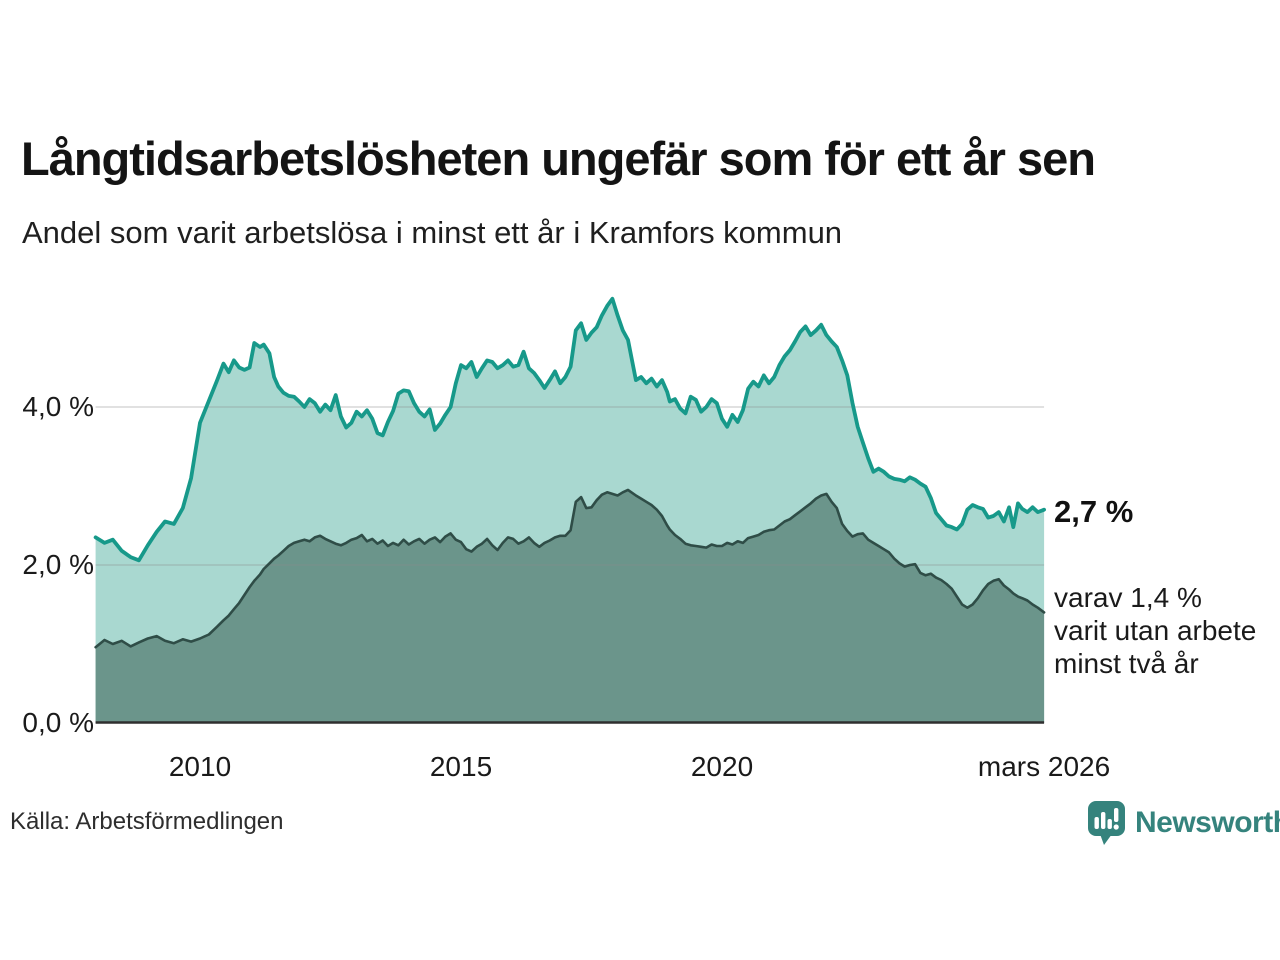  What do you see at coordinates (200, 766) in the screenshot?
I see `x-tick-label: 2010` at bounding box center [200, 766].